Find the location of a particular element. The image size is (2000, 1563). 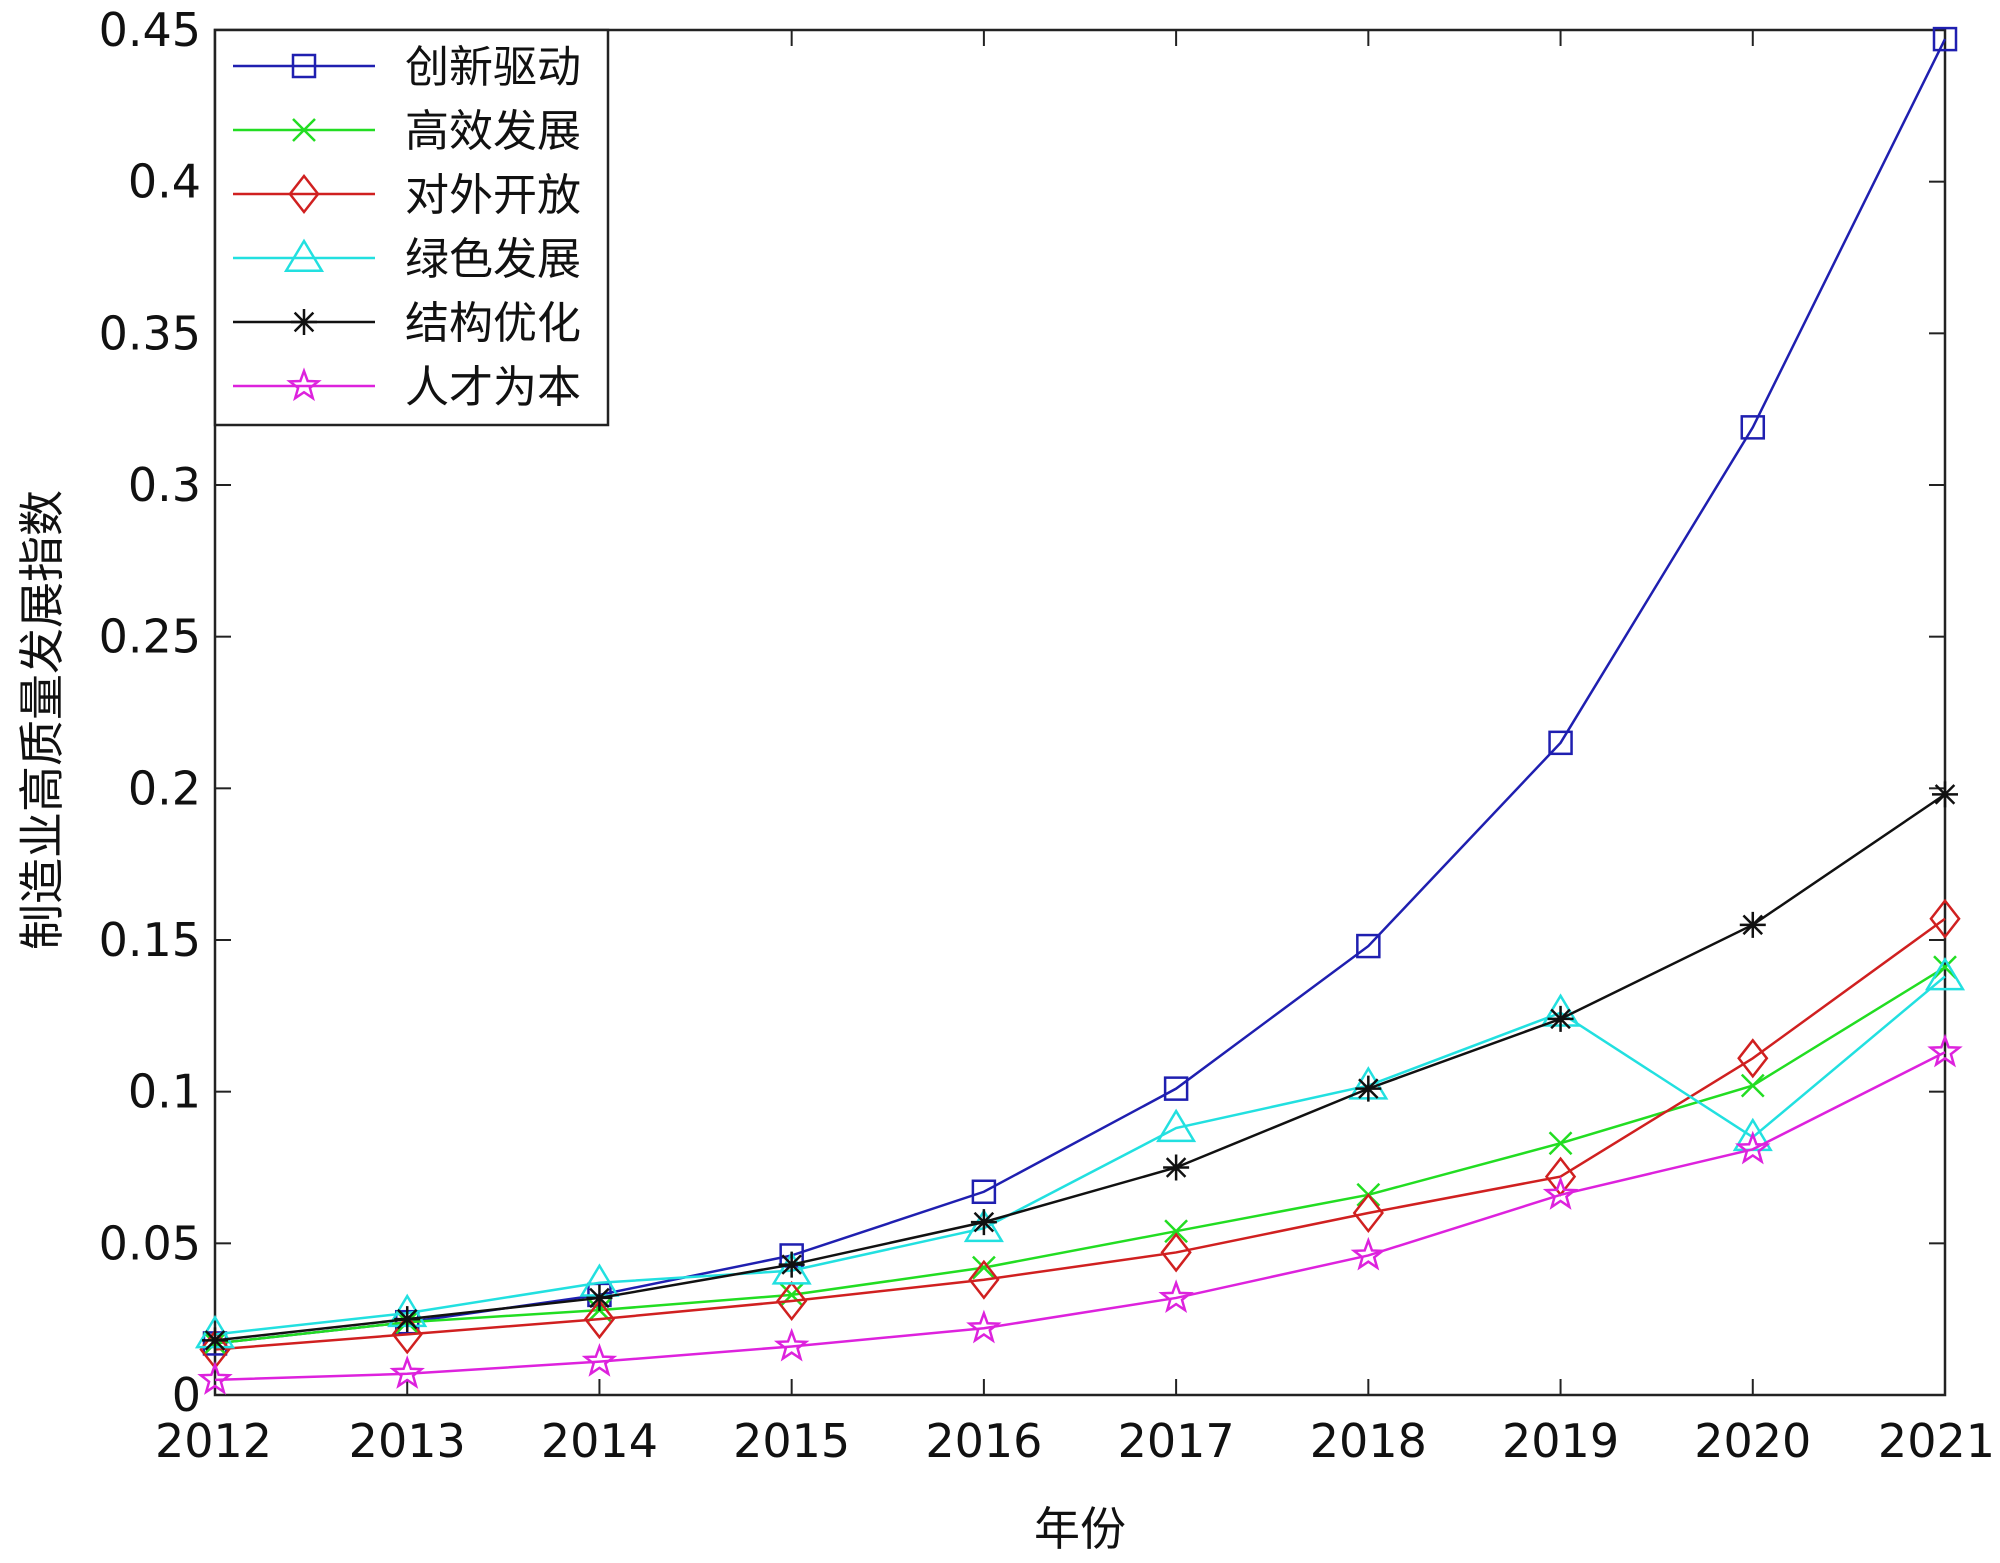

legend-item: 高效发展 is located at coordinates (407, 131).